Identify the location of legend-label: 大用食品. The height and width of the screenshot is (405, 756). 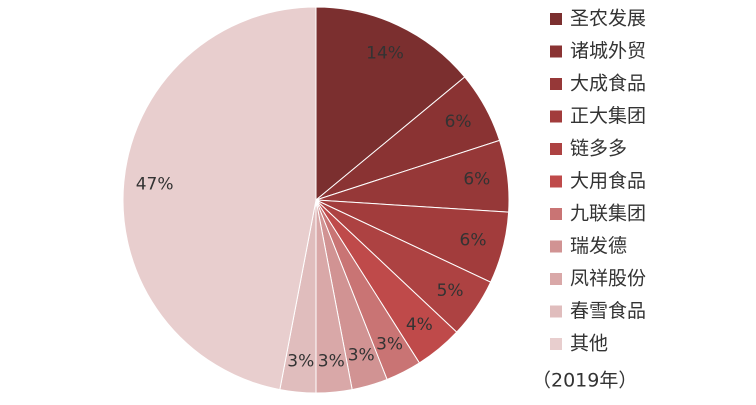
(608, 181).